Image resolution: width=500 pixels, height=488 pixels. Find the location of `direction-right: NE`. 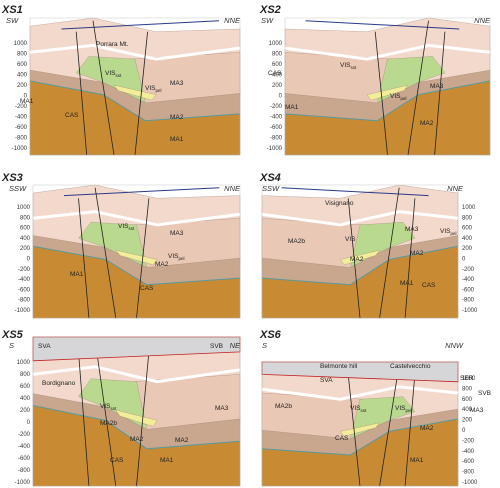

direction-right: NE is located at coordinates (235, 345).